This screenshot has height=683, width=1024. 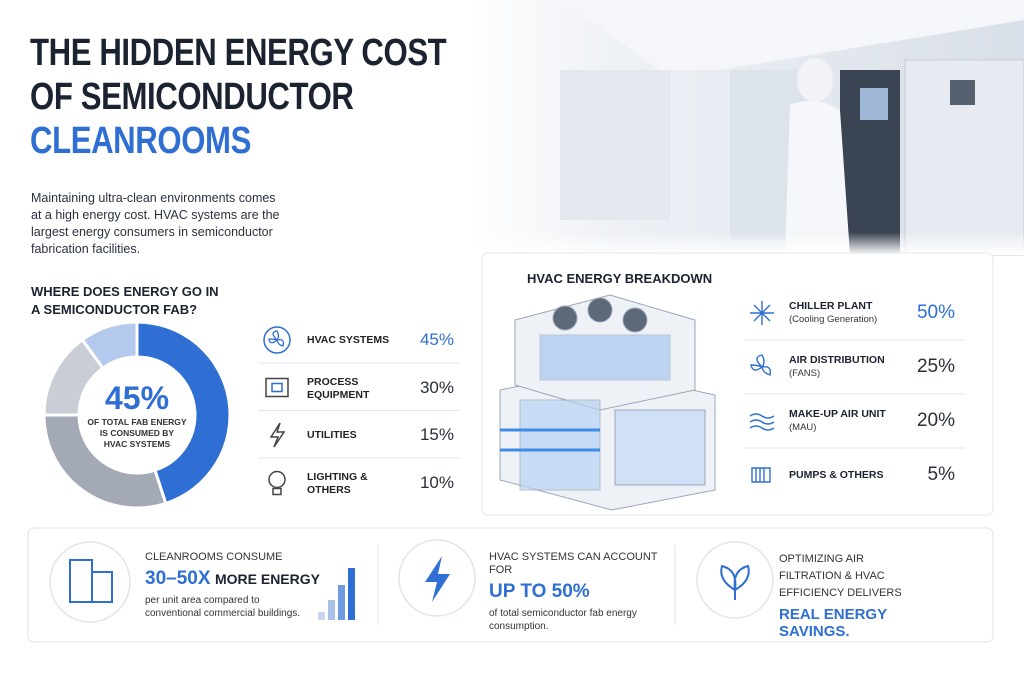 What do you see at coordinates (337, 483) in the screenshot?
I see `legend-label: LIGHTING & OTHERS` at bounding box center [337, 483].